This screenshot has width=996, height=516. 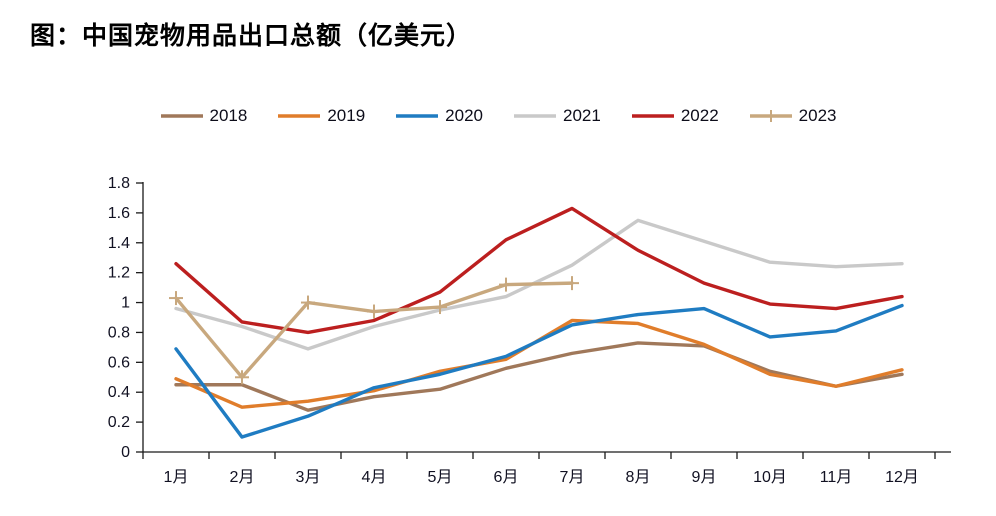 What do you see at coordinates (535, 116) in the screenshot?
I see `legend-swatch-2021` at bounding box center [535, 116].